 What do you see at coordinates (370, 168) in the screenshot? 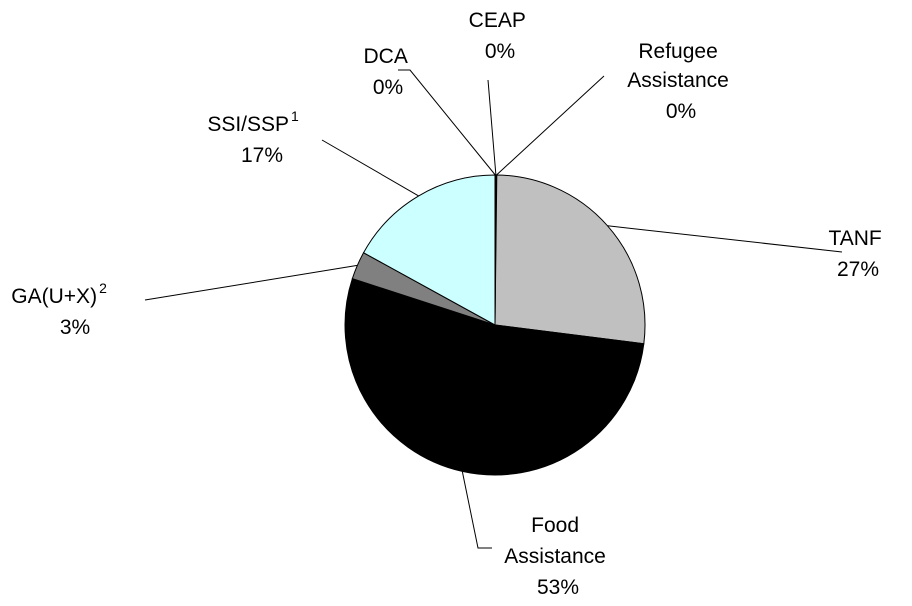
I see `leader-line-ssi-ssp` at bounding box center [370, 168].